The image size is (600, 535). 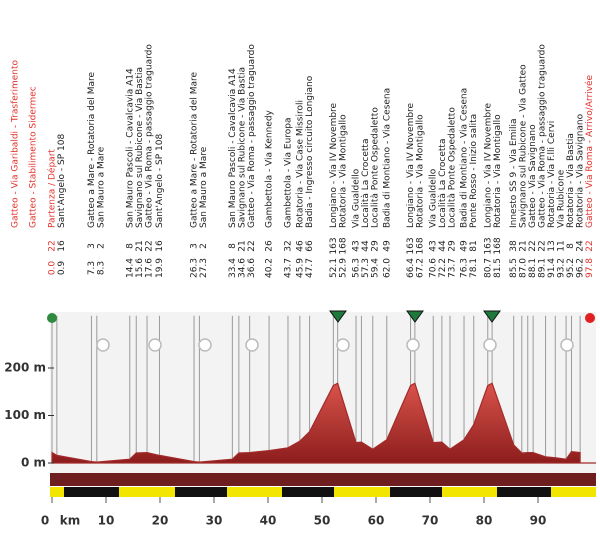 I want to click on x-tick-label: 50, so click(x=322, y=521).